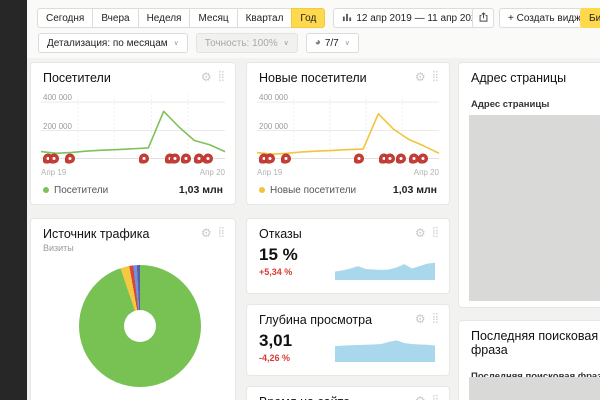 The width and height of the screenshot is (600, 400). Describe the element at coordinates (13, 200) in the screenshot. I see `collapsed-sidebar` at that location.